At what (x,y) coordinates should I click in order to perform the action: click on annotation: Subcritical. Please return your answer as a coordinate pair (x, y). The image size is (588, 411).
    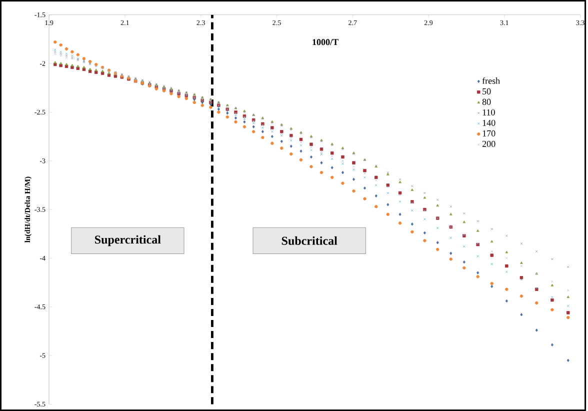
    Looking at the image, I should click on (310, 240).